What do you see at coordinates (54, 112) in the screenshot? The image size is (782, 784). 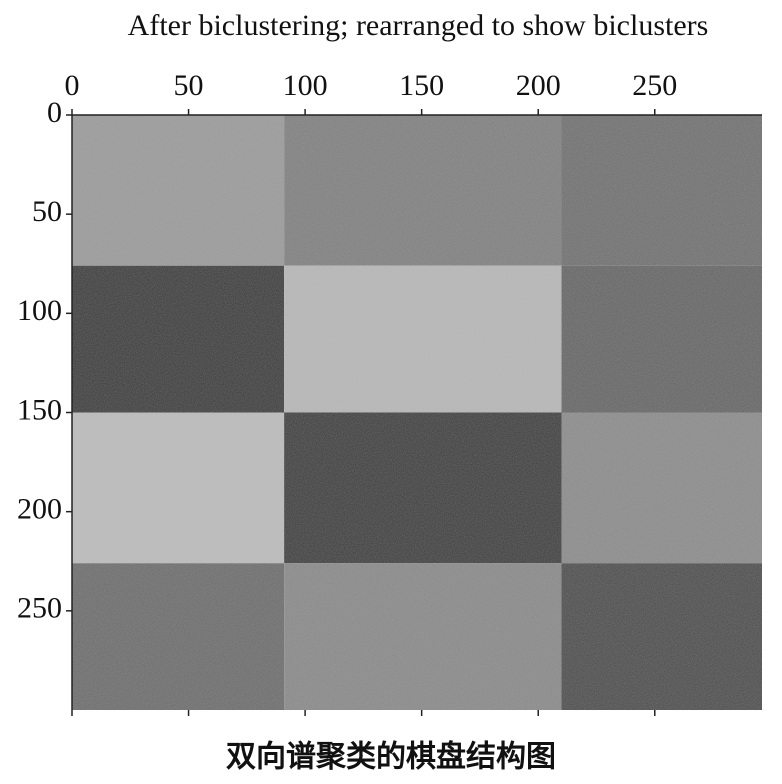 I see `y-tick-label: 0` at bounding box center [54, 112].